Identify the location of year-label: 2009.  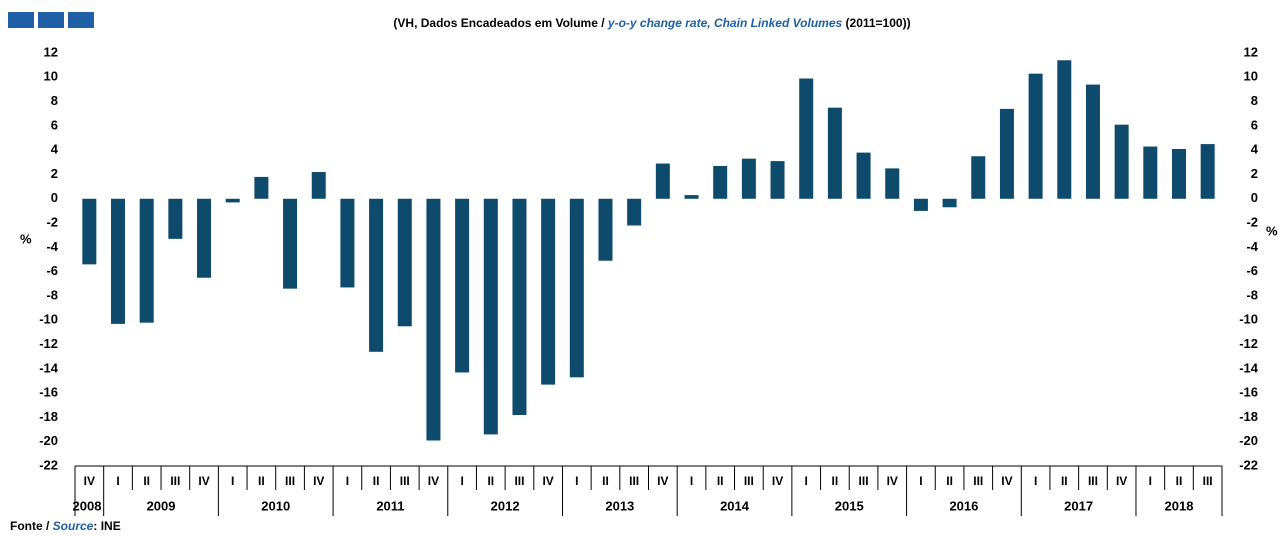
(161, 505).